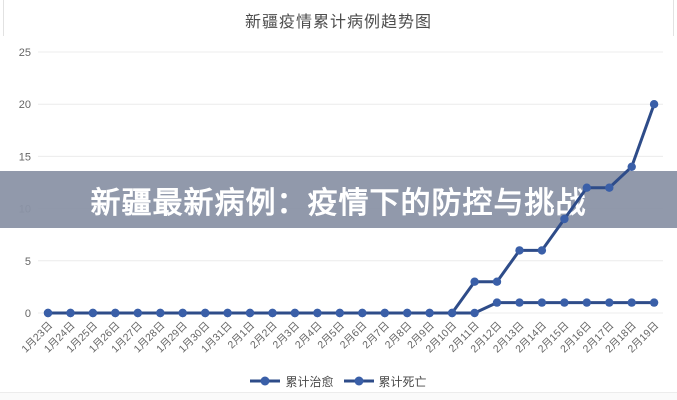 Image resolution: width=677 pixels, height=400 pixels. Describe the element at coordinates (402, 381) in the screenshot. I see `legend-label-deaths: 累计死亡` at that location.